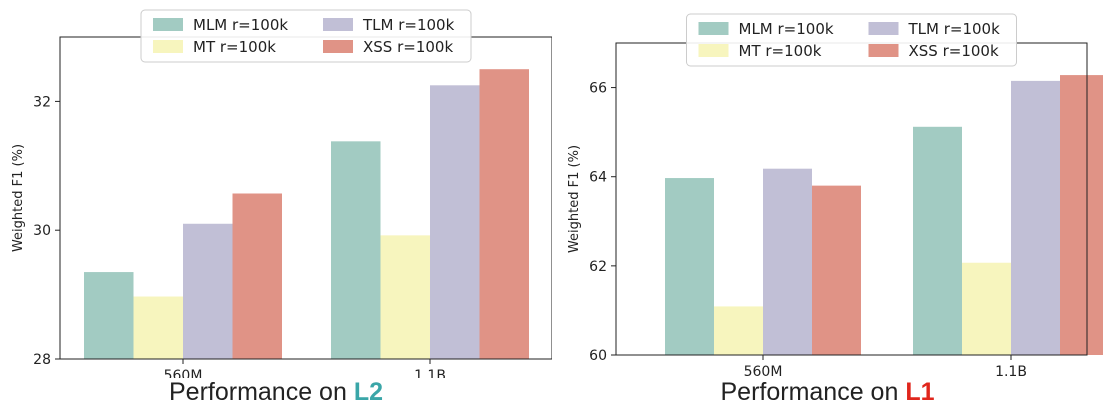  I want to click on y-tick-label: 32, so click(42, 102).